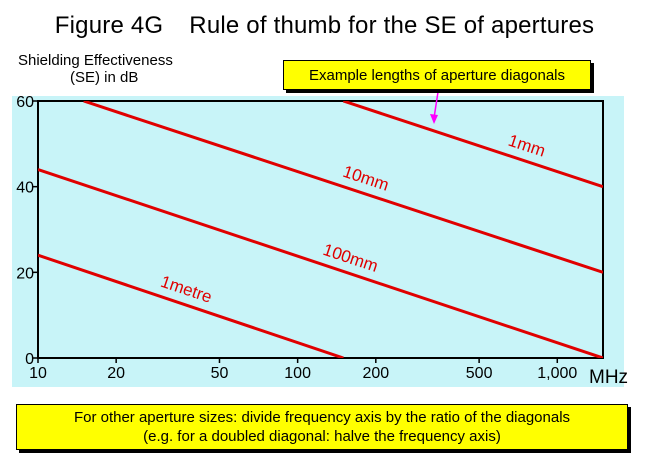 Image resolution: width=649 pixels, height=460 pixels. Describe the element at coordinates (25, 273) in the screenshot. I see `y-tick-label: 20` at that location.